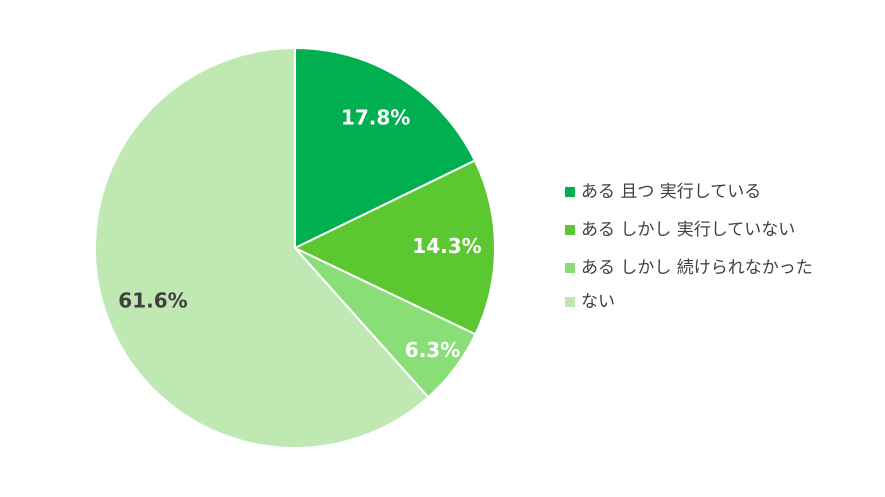  What do you see at coordinates (375, 118) in the screenshot?
I see `data-label: 17.8%` at bounding box center [375, 118].